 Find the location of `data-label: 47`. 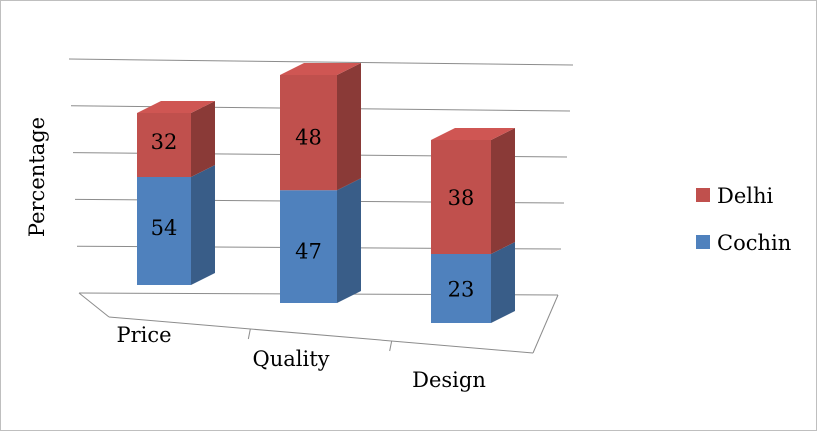

data-label: 47 is located at coordinates (308, 252).